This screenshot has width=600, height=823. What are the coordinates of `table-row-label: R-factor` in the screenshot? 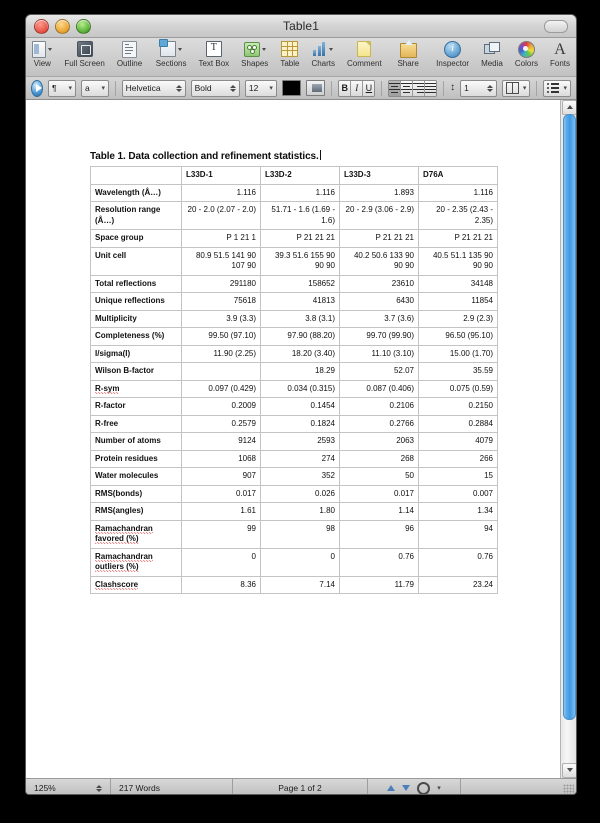 It's located at (136, 406).